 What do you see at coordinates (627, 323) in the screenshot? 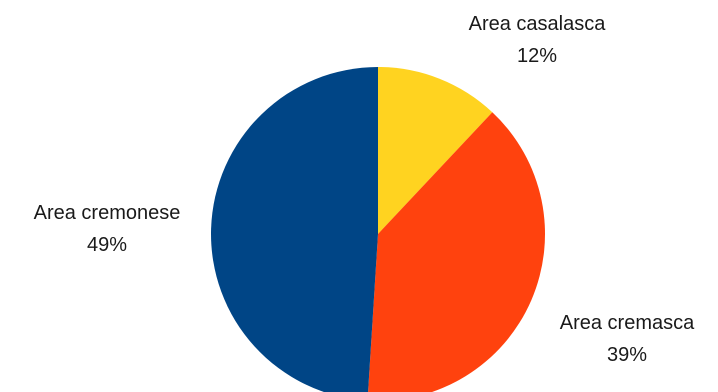
I see `slice-label-cremasca-name: Area cremasca` at bounding box center [627, 323].